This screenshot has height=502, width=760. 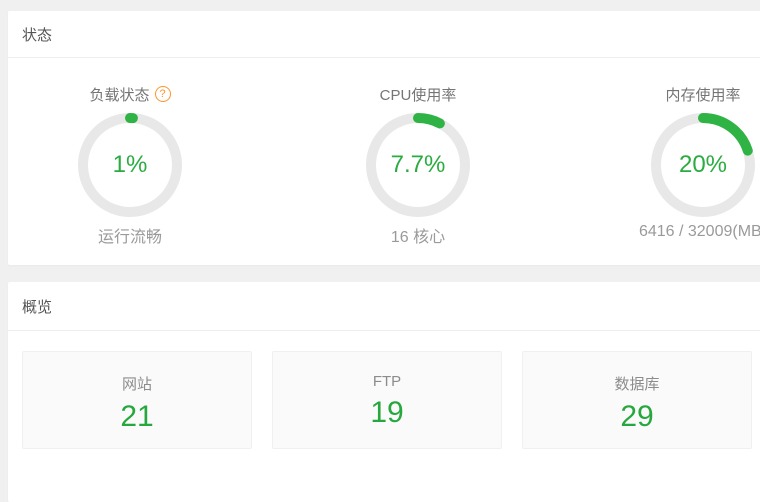 What do you see at coordinates (637, 384) in the screenshot?
I see `databases-label: 数据库` at bounding box center [637, 384].